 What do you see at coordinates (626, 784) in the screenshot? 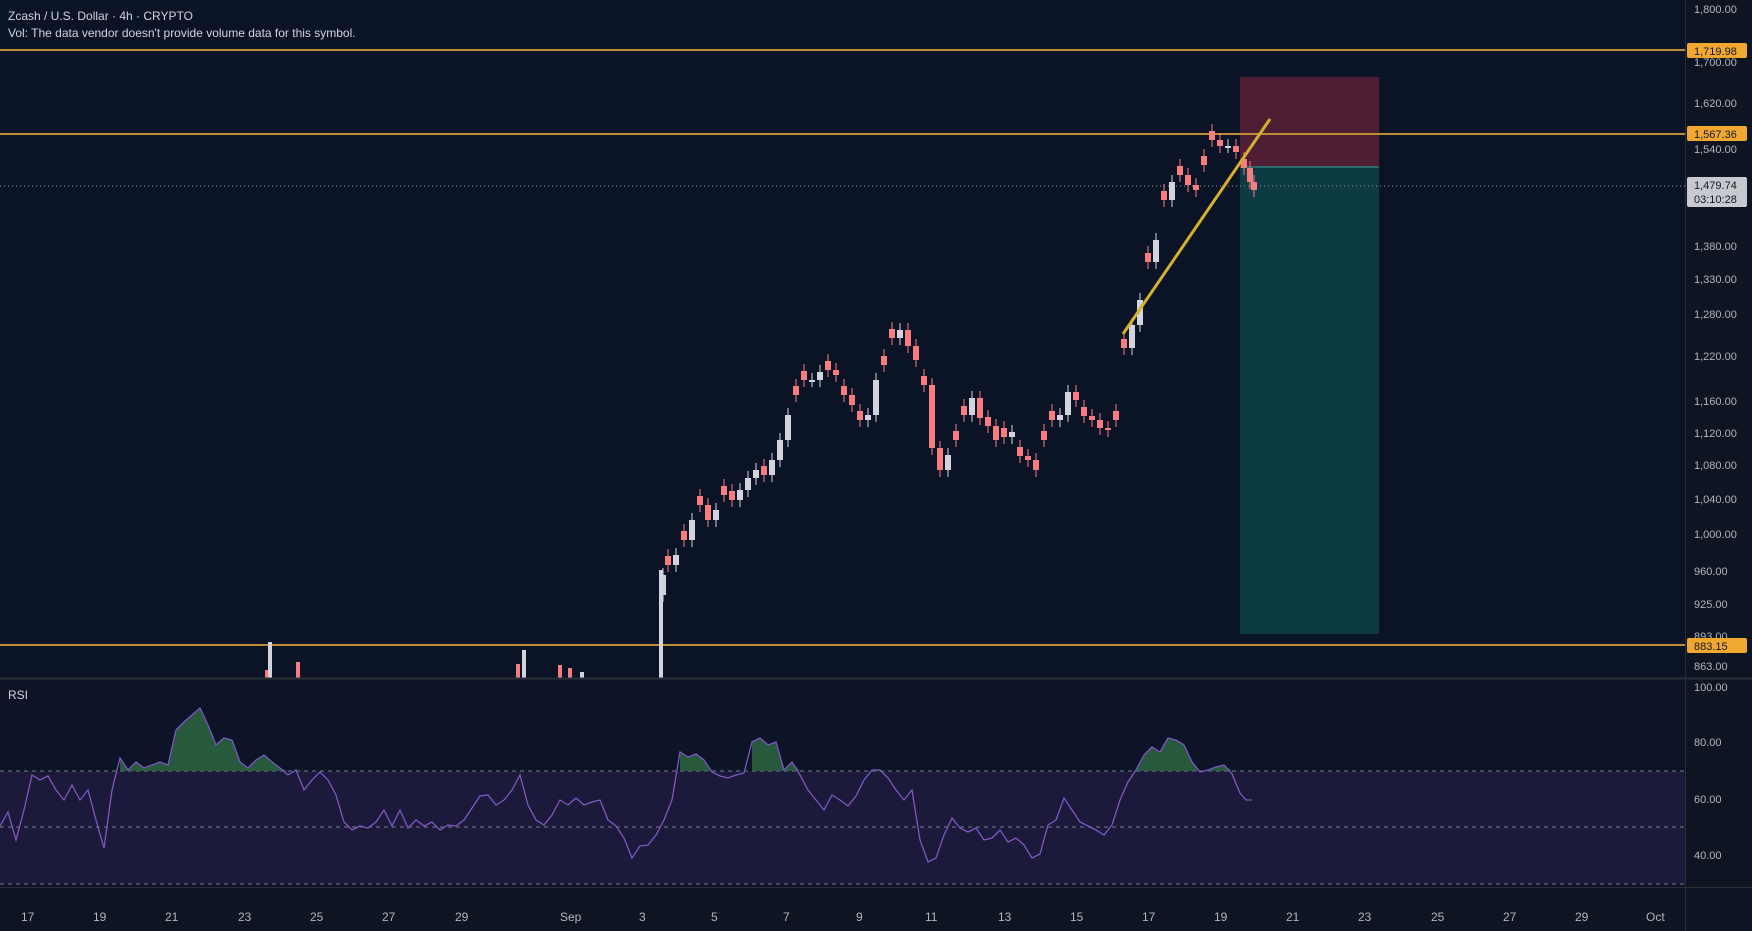
I see `rsi-line` at bounding box center [626, 784].